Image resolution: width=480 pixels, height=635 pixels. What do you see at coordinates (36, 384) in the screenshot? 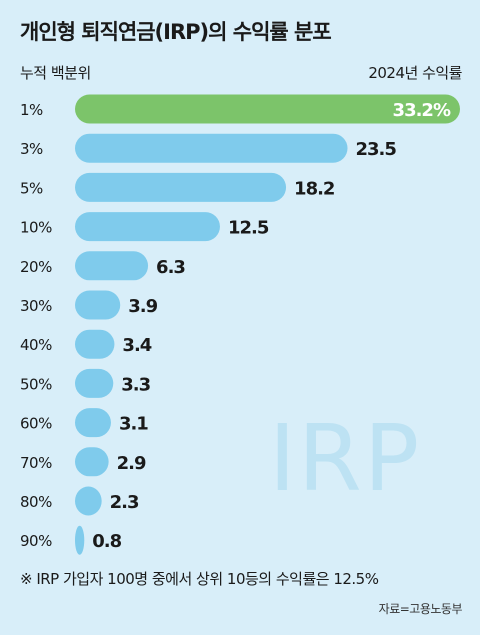
I see `category-label: 50%` at bounding box center [36, 384].